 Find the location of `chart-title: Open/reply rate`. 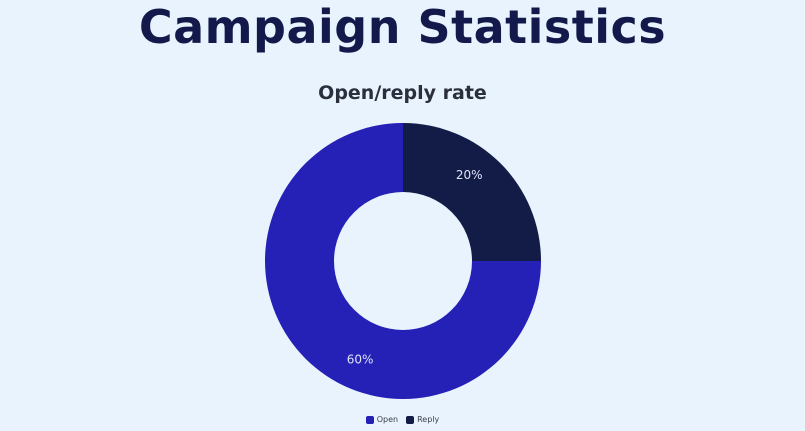

chart-title: Open/reply rate is located at coordinates (402, 93).